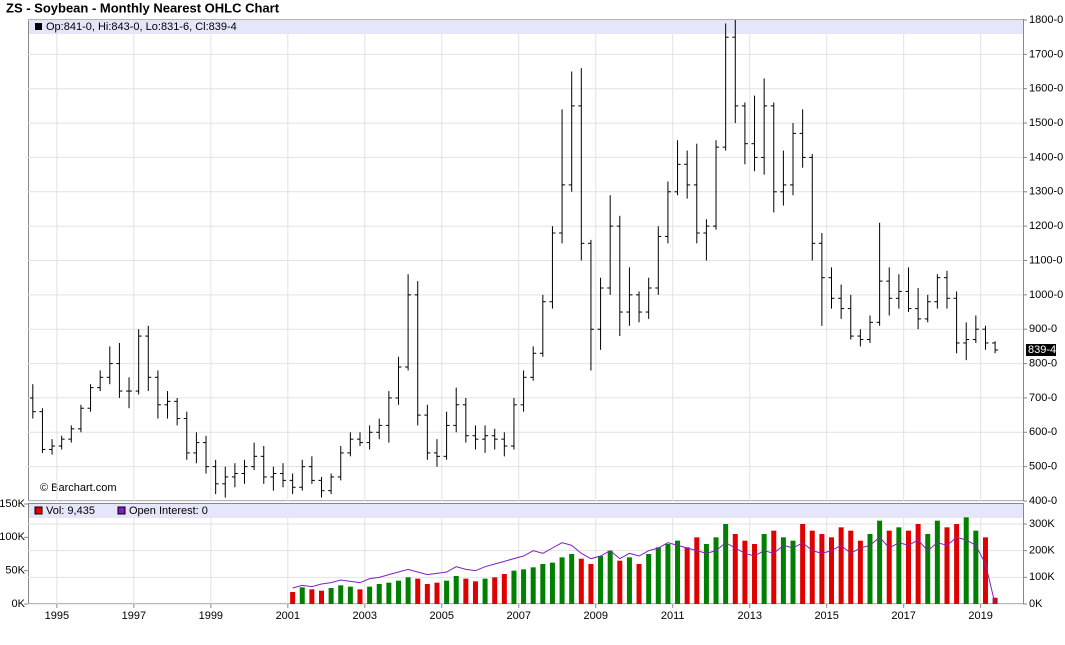 The image size is (1065, 645). Describe the element at coordinates (1043, 467) in the screenshot. I see `y-tick-label: 500-0` at that location.